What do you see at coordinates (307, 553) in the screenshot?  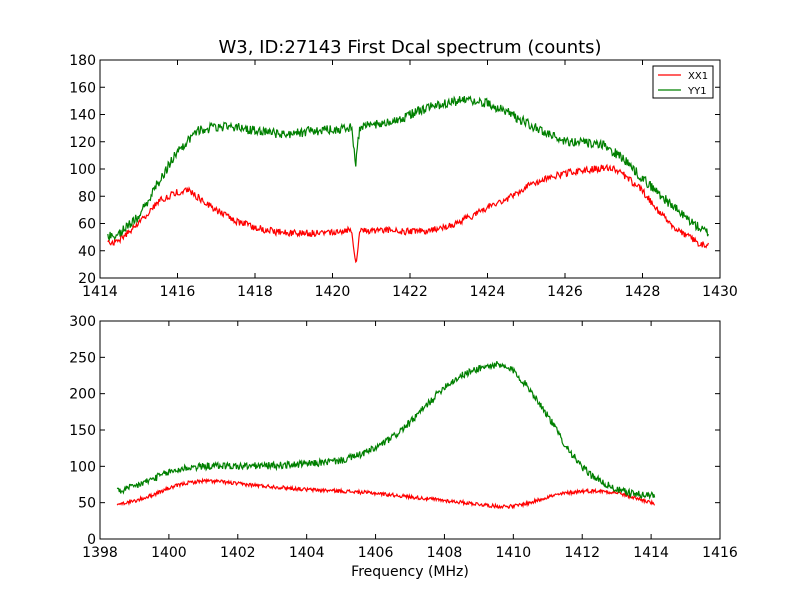 I see `x-tick-label: 1404` at bounding box center [307, 553].